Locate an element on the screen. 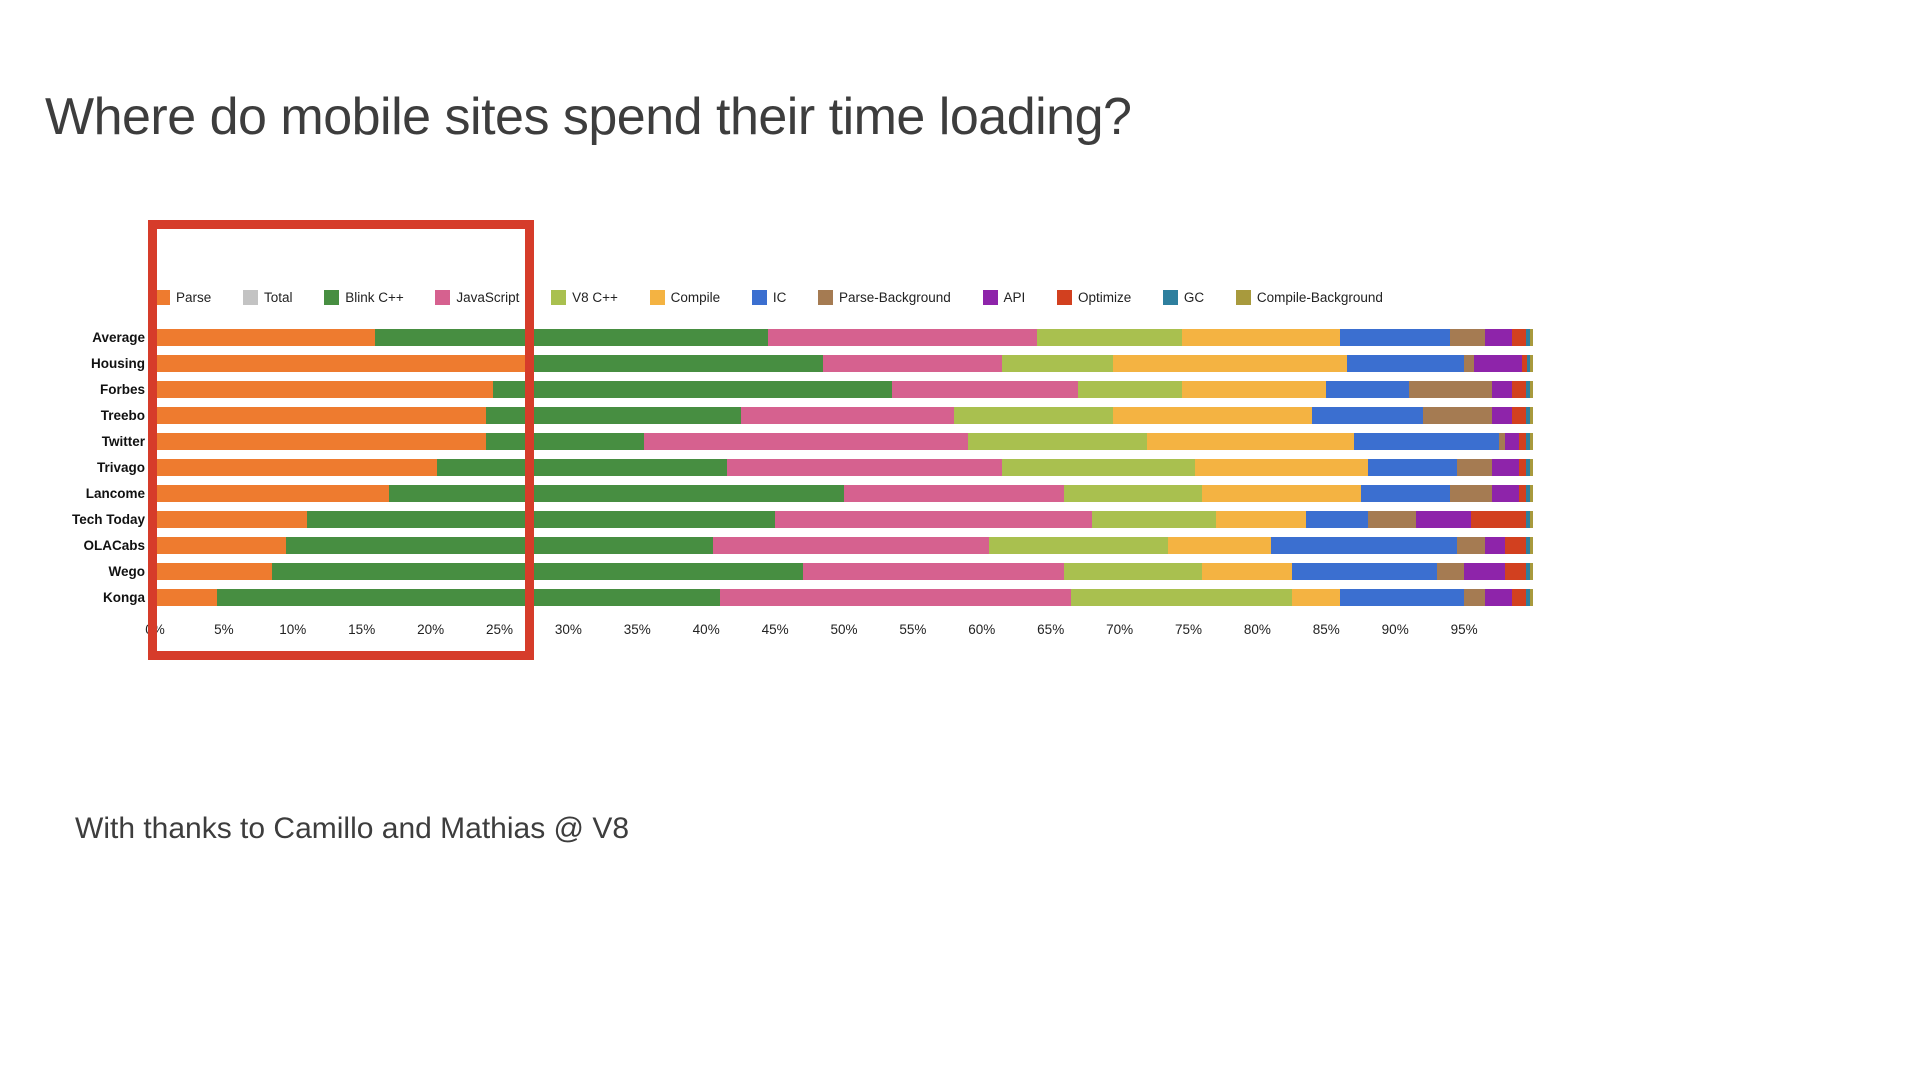  row-label: Tech Today is located at coordinates (108, 519).